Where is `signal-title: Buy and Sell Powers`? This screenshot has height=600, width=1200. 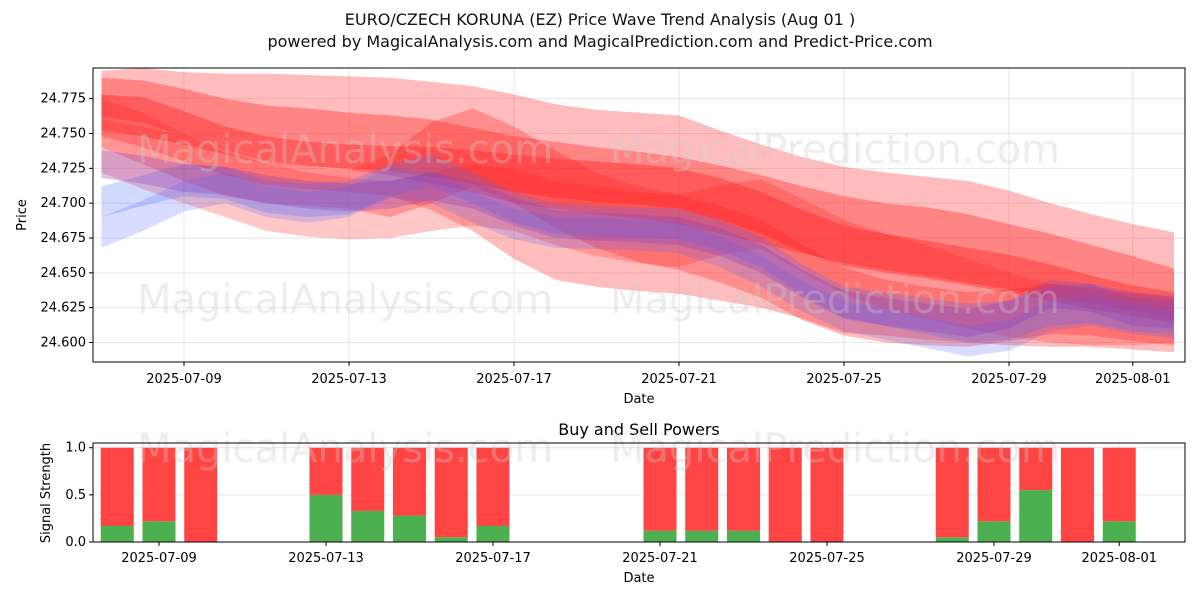
signal-title: Buy and Sell Powers is located at coordinates (639, 429).